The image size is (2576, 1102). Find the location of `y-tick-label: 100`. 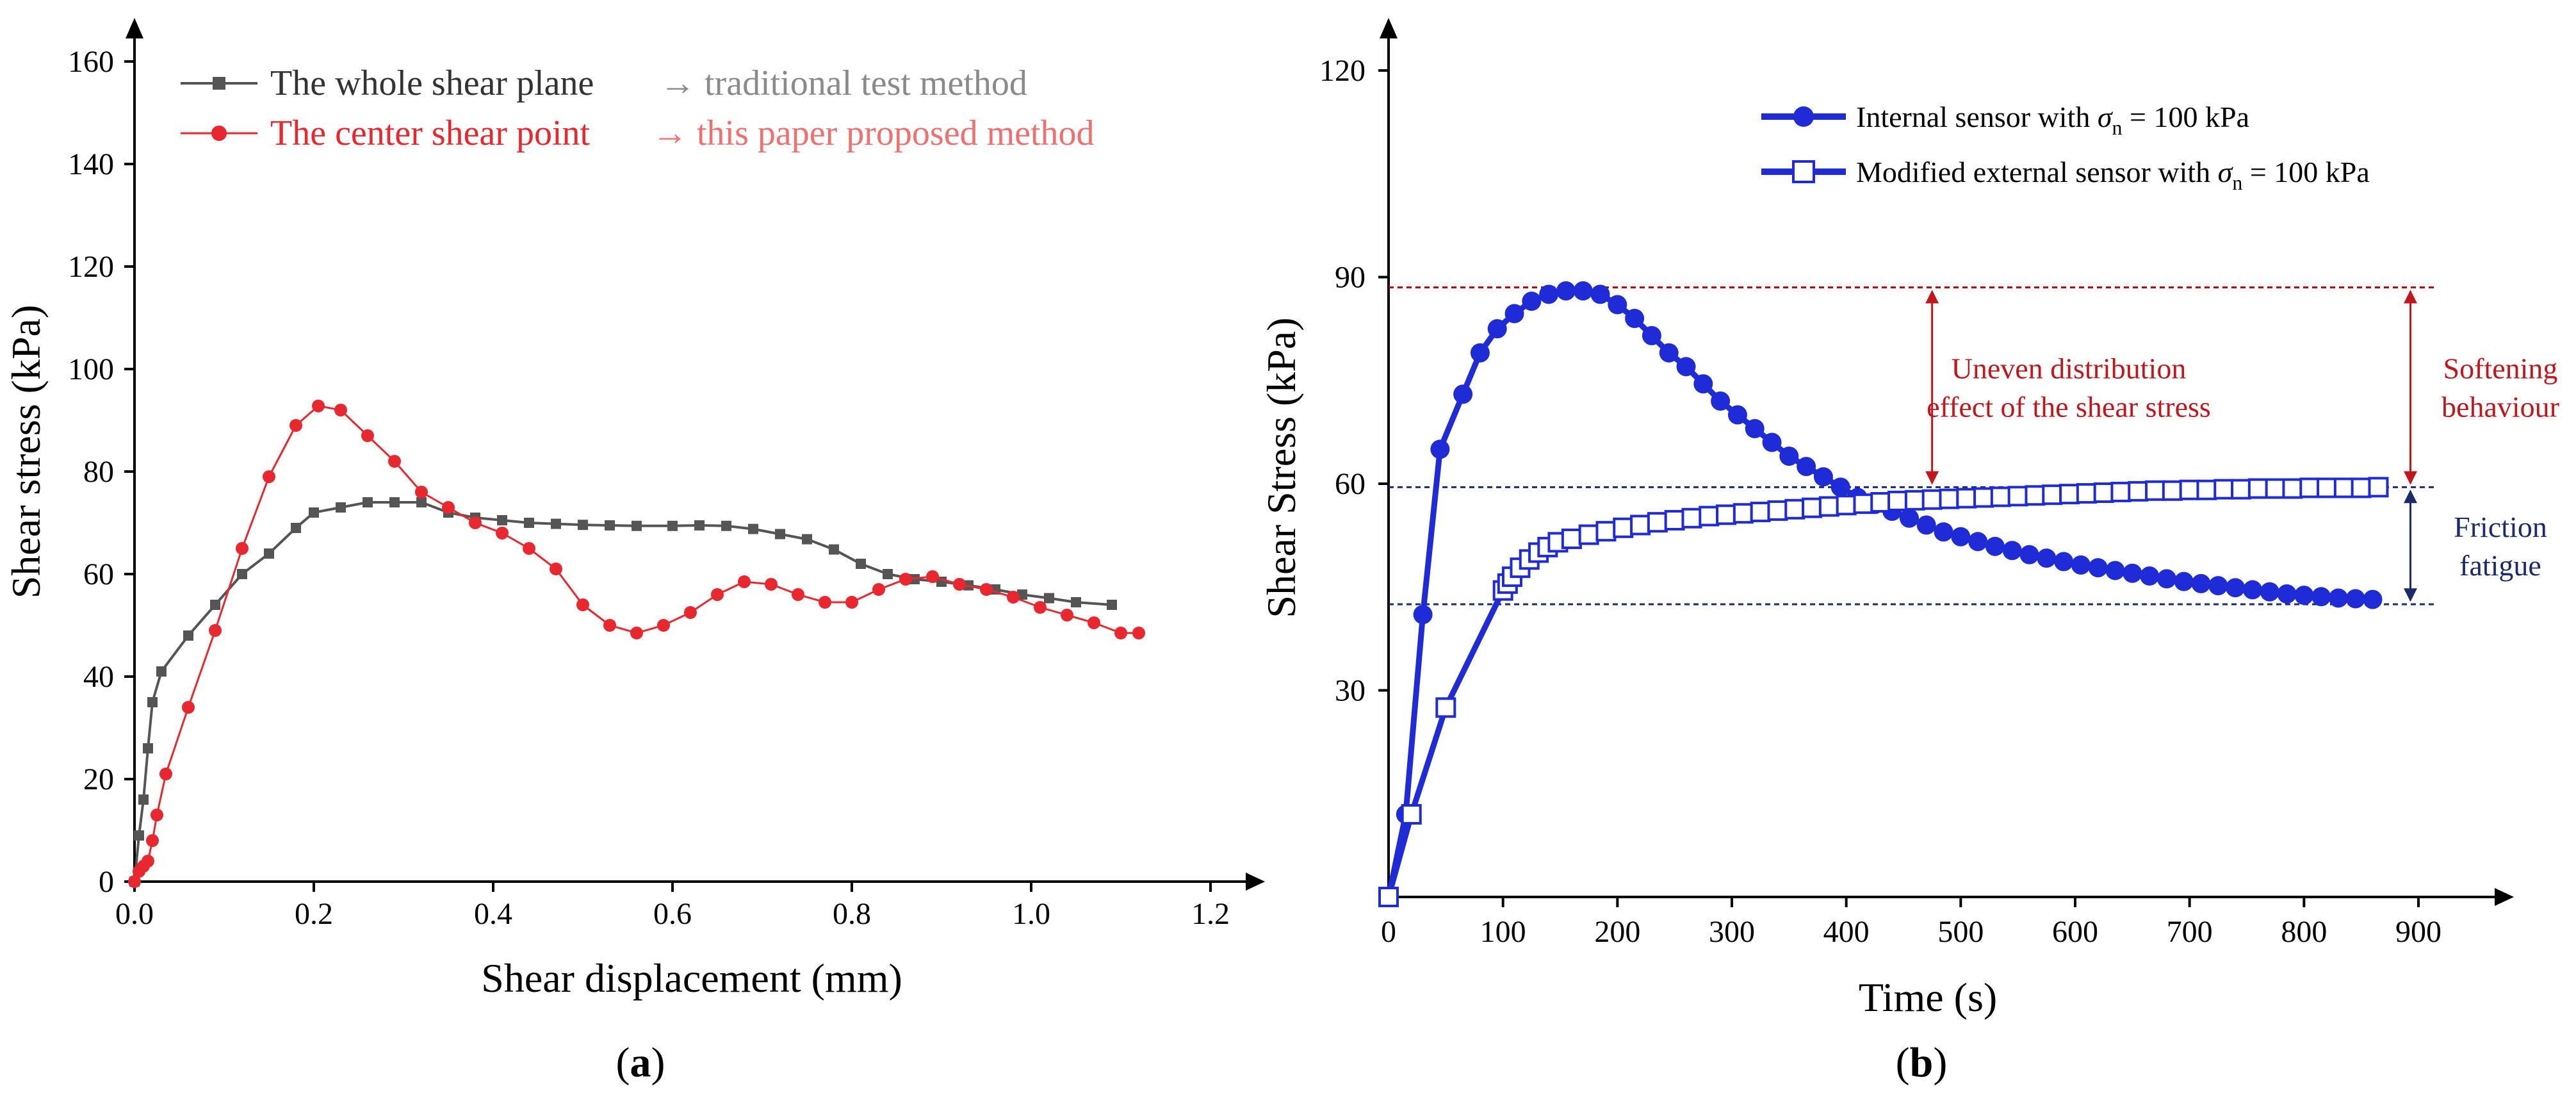

y-tick-label: 100 is located at coordinates (91, 369).